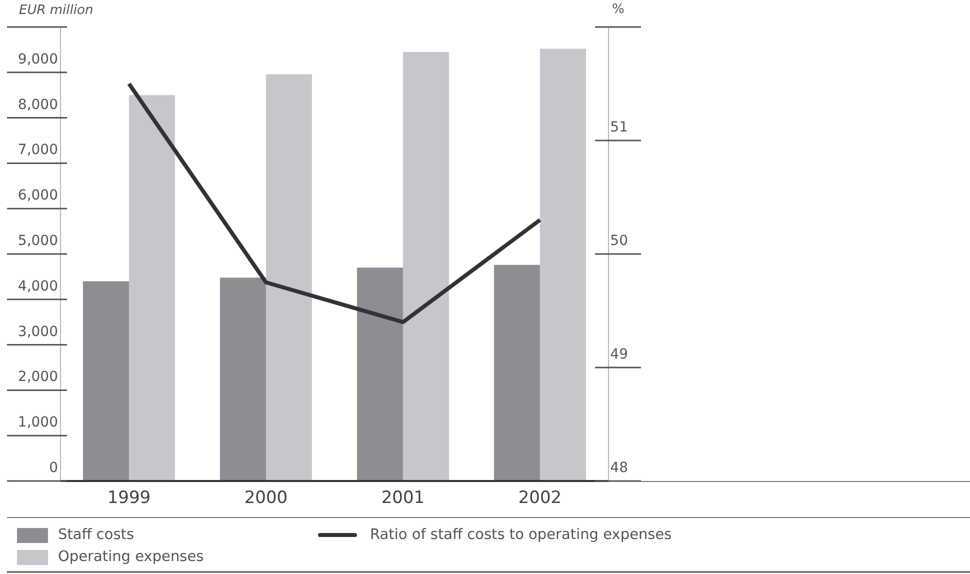  What do you see at coordinates (131, 557) in the screenshot?
I see `legend-label: Operating expenses` at bounding box center [131, 557].